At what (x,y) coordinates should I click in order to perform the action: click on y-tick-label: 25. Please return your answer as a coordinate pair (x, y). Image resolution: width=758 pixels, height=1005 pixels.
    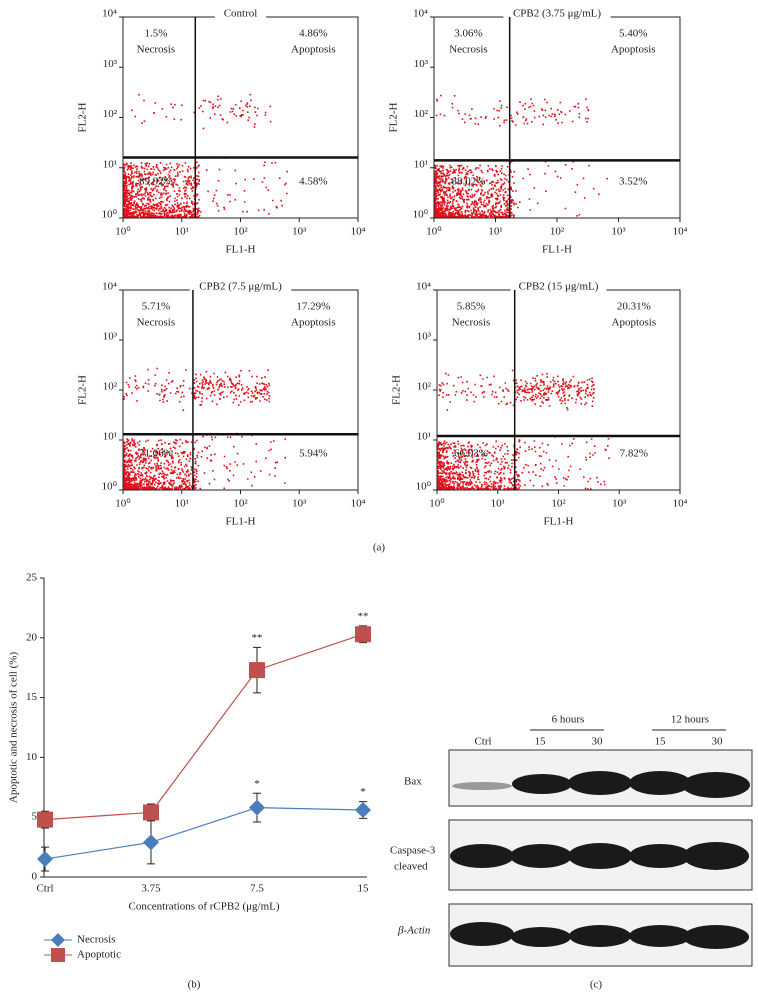
    Looking at the image, I should click on (32, 578).